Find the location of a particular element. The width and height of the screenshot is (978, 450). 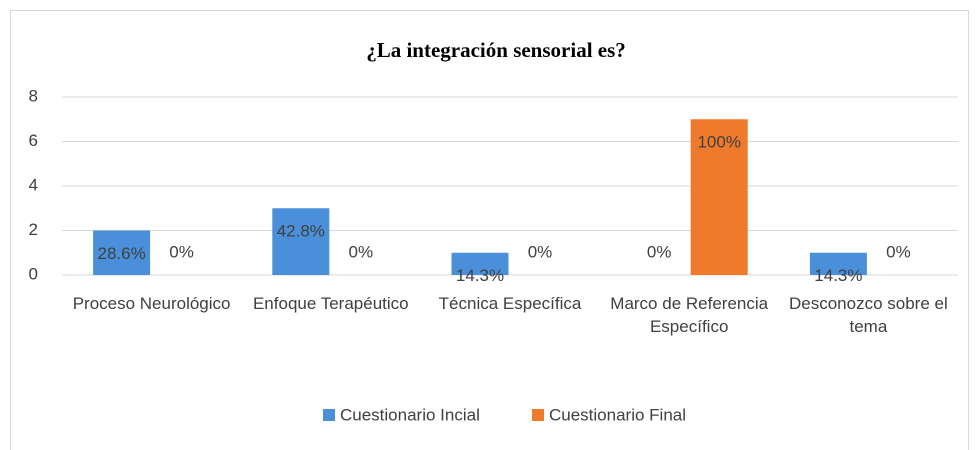

y-tick-label: 4 is located at coordinates (33, 184).